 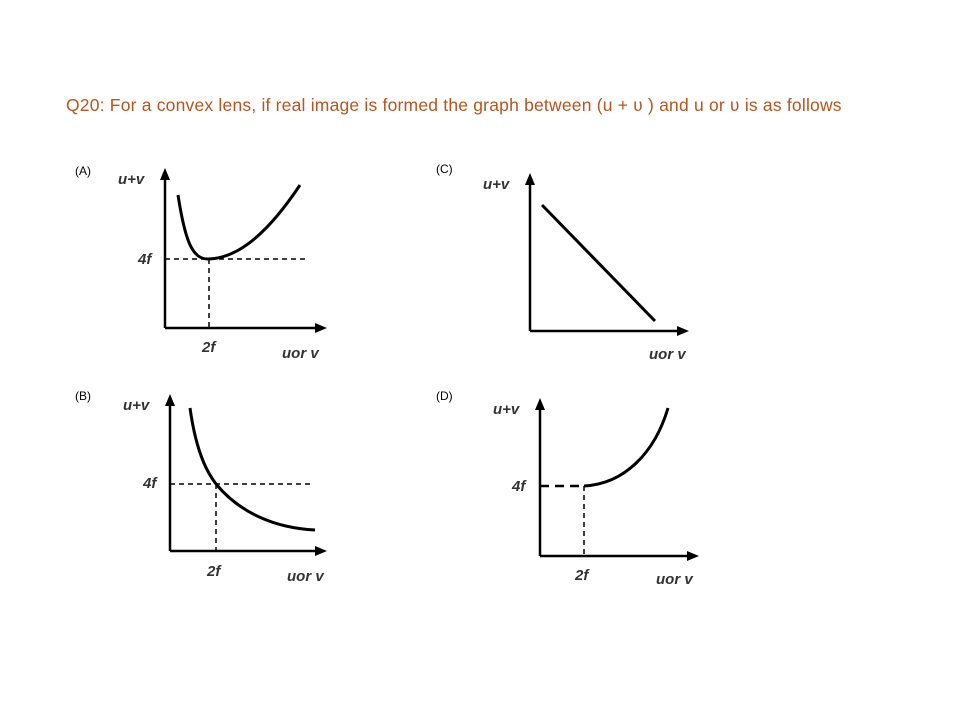 I want to click on graph-a-x-mark: 2f, so click(x=209, y=347).